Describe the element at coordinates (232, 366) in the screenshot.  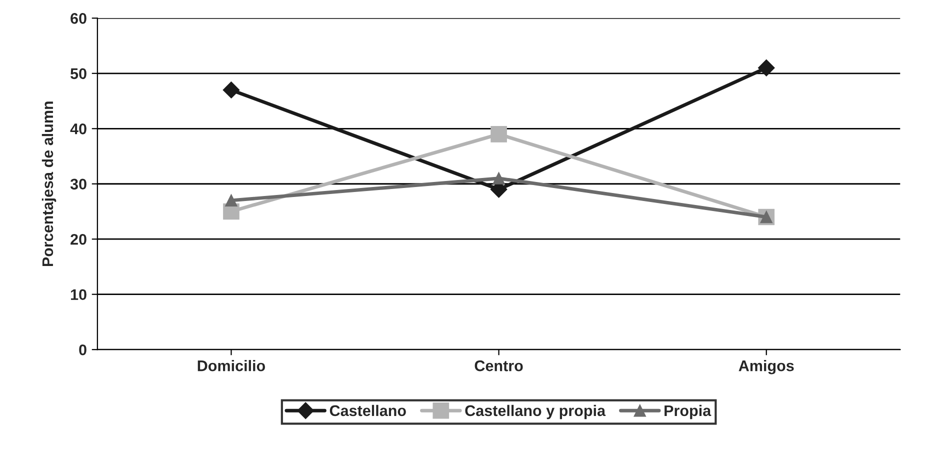
I see `x-tick-label: Domicilio` at that location.